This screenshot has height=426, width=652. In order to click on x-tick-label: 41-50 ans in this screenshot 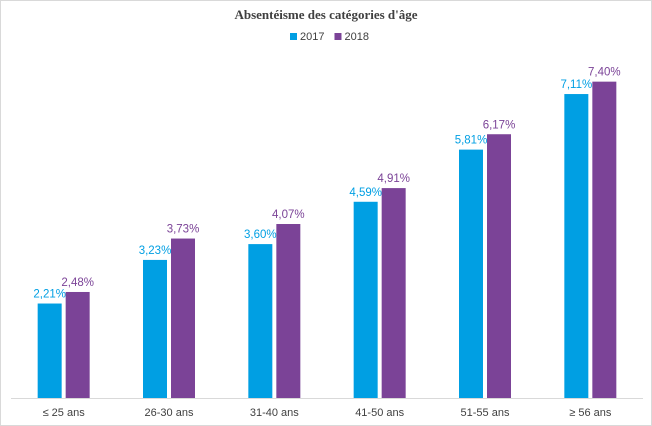, I will do `click(379, 413)`.